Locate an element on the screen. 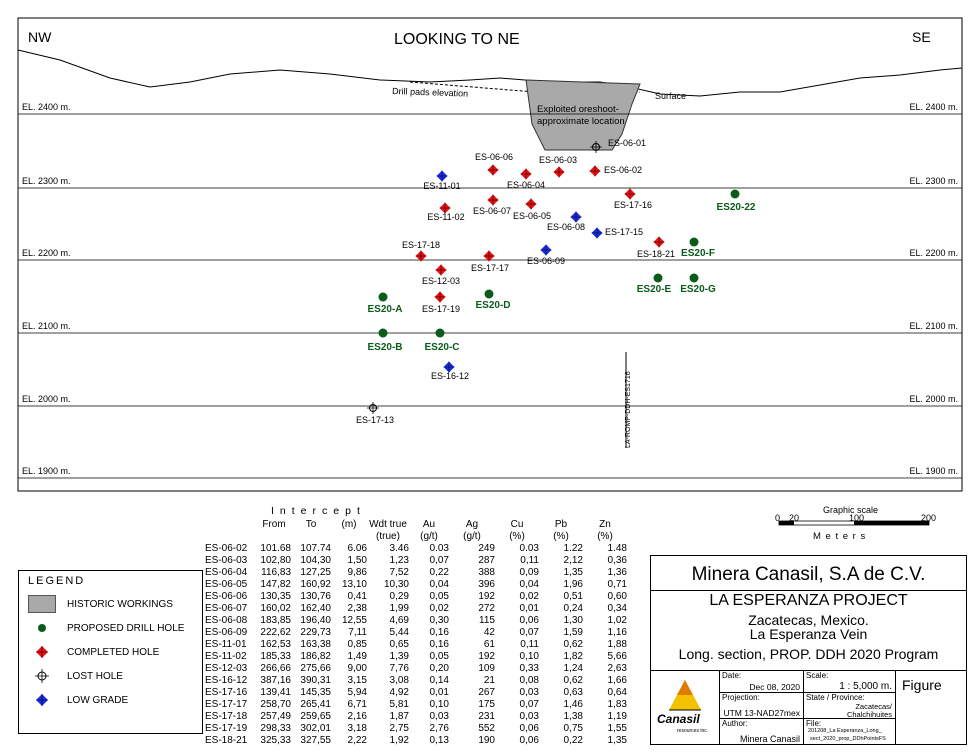 This screenshot has height=754, width=980. drill-hole-label: ES-06-05 is located at coordinates (532, 216).